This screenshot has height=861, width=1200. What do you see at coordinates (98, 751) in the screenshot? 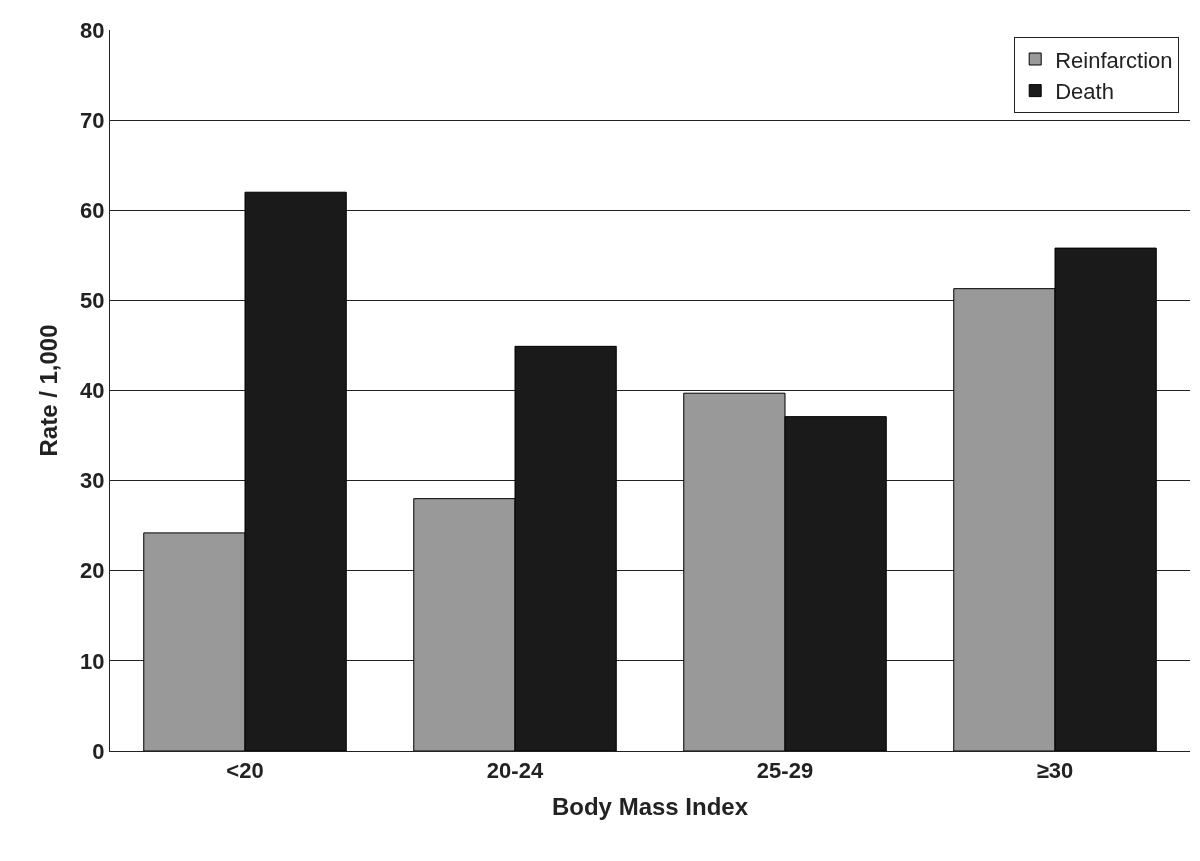
I see `y-tick-label: 0` at bounding box center [98, 751].